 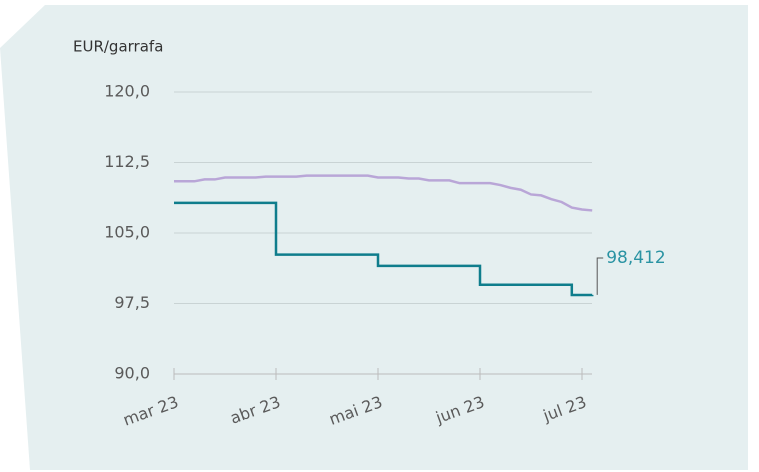 I want to click on y-axis-label: EUR/garrafa, so click(x=118, y=47).